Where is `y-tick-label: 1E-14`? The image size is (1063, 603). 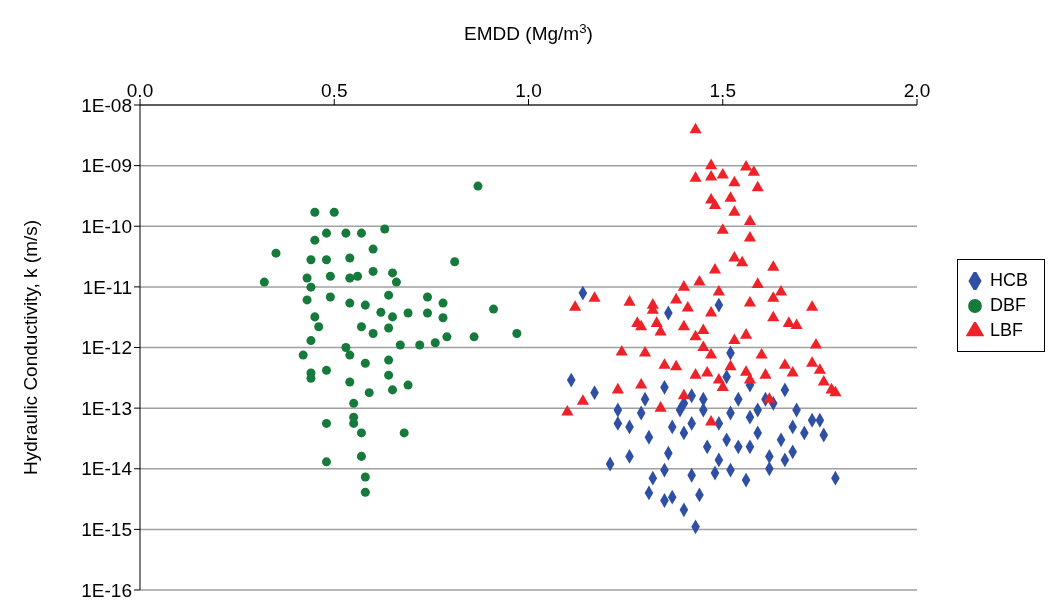 y-tick-label: 1E-14 is located at coordinates (107, 469).